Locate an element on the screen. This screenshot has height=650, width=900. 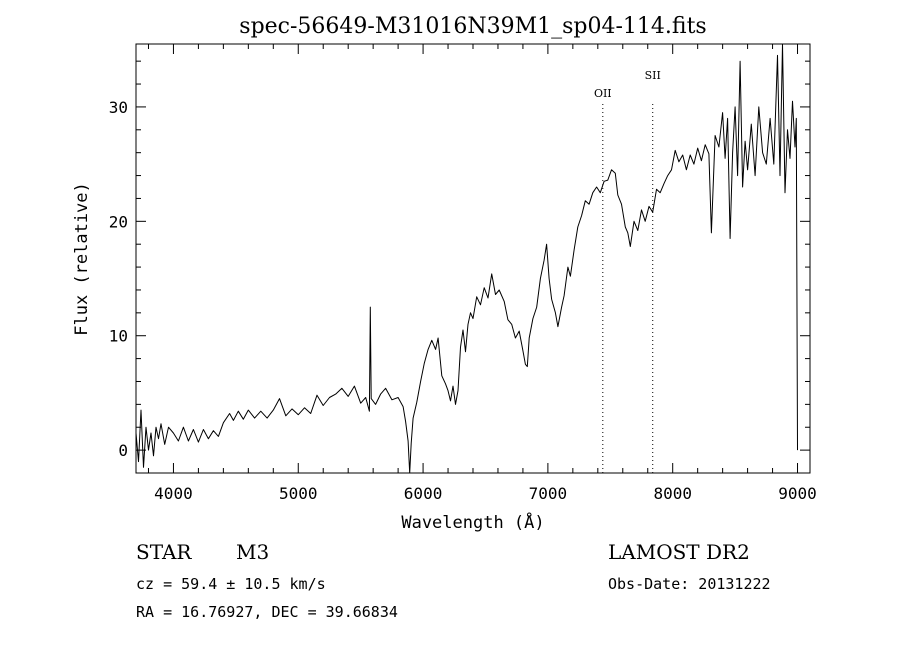
line-annotations: OII SII is located at coordinates (627, 271).